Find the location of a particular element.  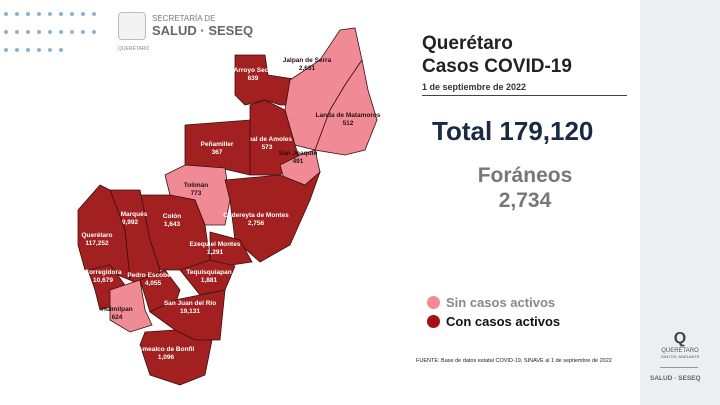

municipality-label-pinal-de-amoles: Pinal de Amoles 573 is located at coordinates (267, 143).